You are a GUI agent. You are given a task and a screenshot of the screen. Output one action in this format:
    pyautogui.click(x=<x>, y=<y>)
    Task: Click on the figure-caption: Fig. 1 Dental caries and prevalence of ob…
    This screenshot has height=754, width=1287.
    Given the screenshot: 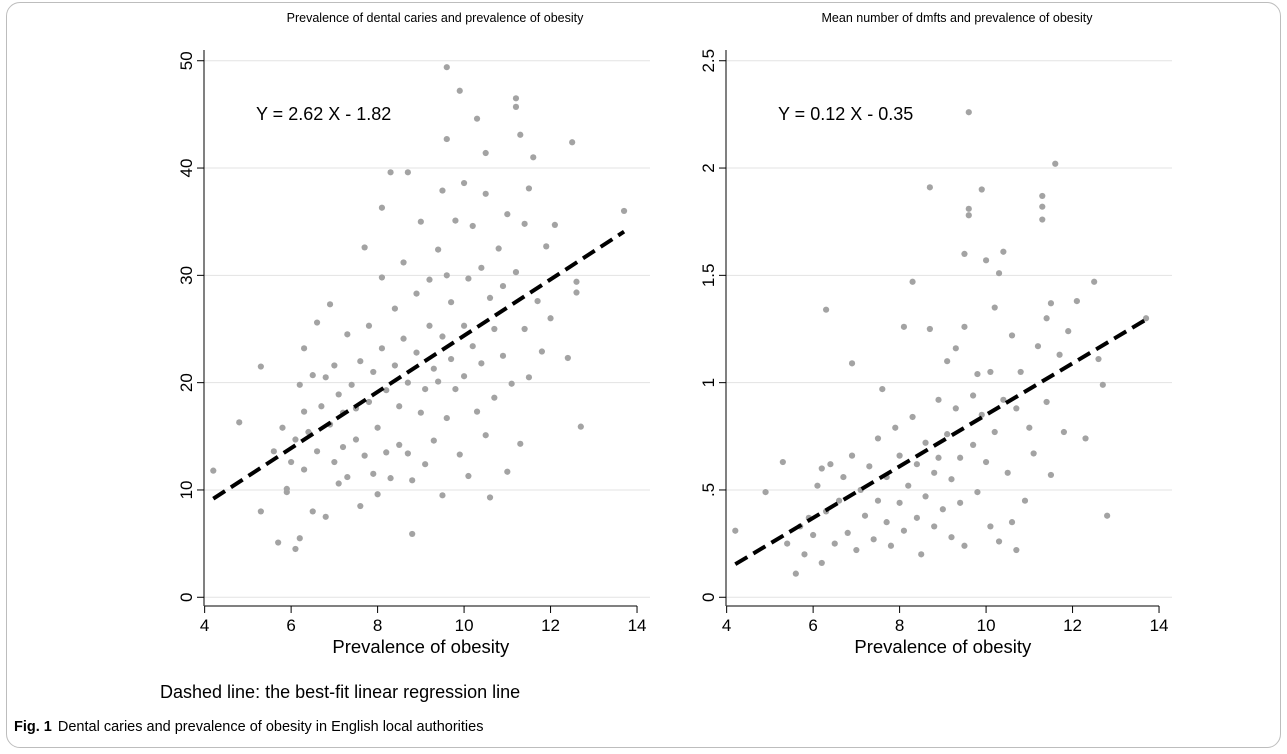 What is the action you would take?
    pyautogui.click(x=248, y=727)
    